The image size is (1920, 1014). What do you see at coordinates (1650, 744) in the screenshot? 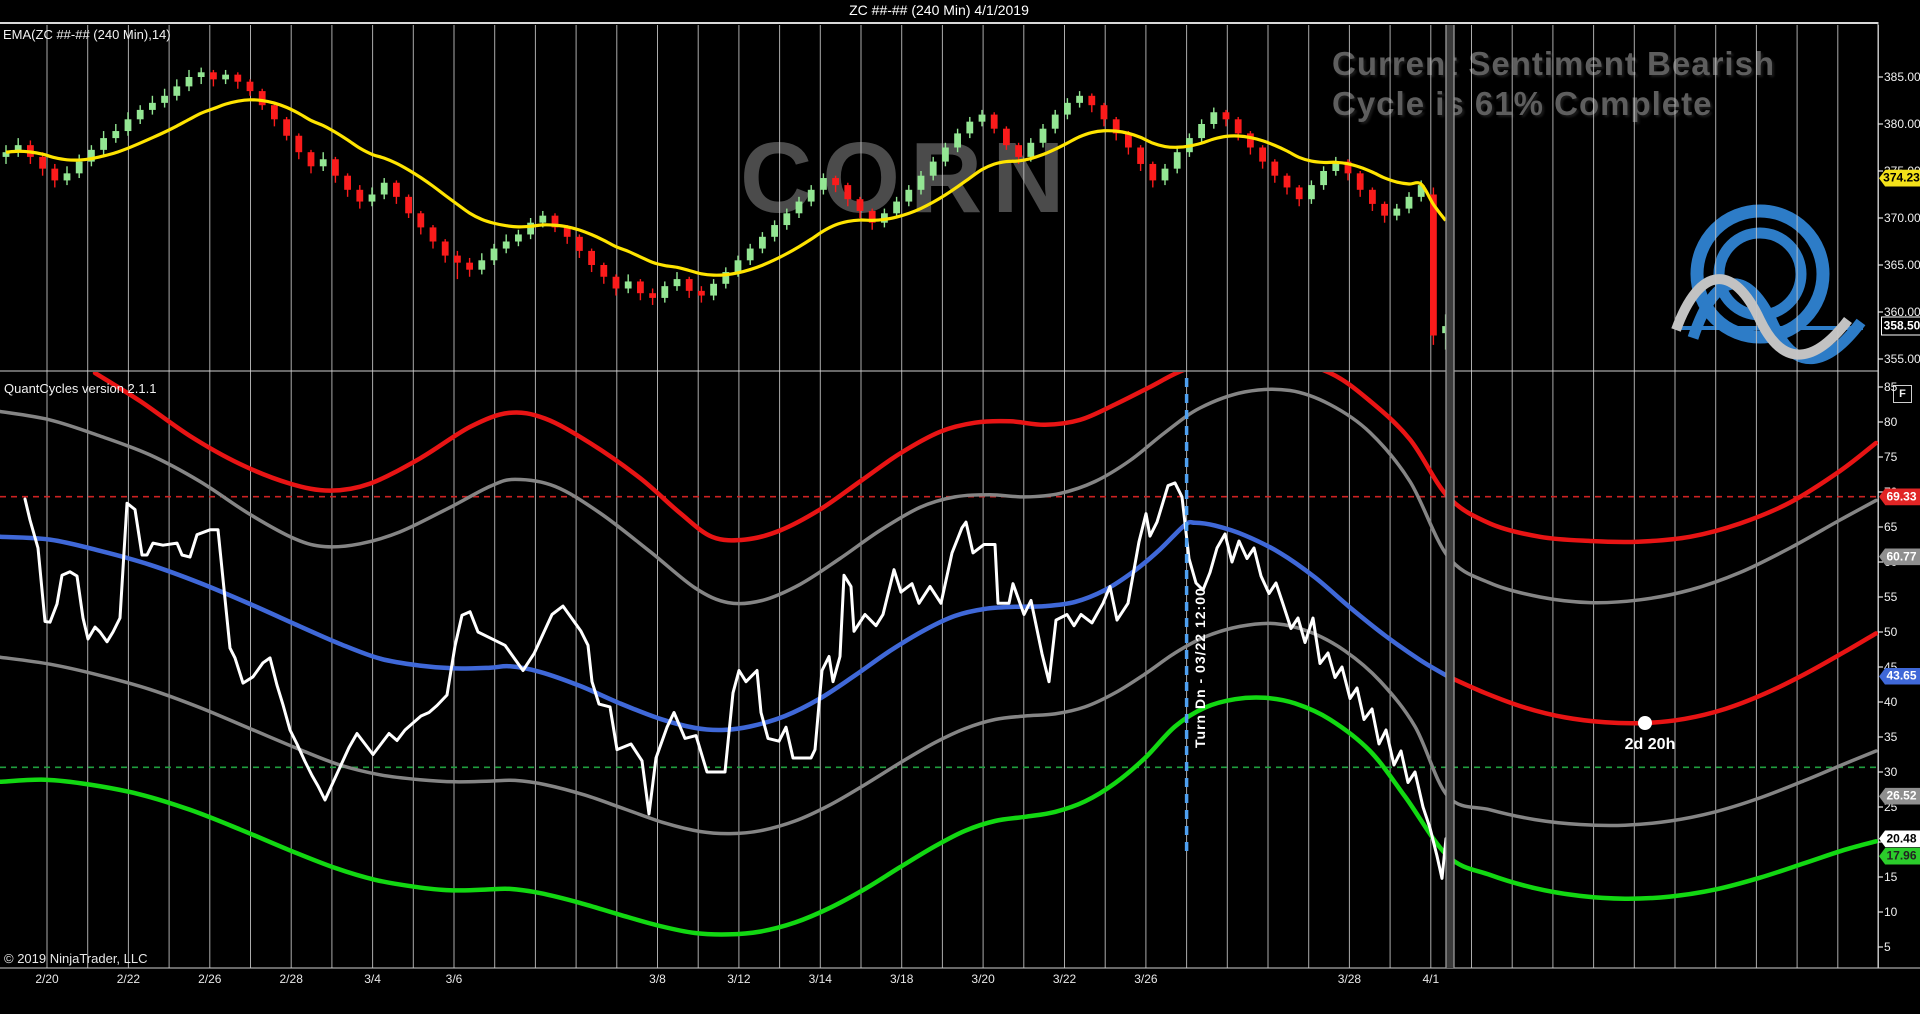
I see `cycle-low-countdown: 2d 20h` at bounding box center [1650, 744].